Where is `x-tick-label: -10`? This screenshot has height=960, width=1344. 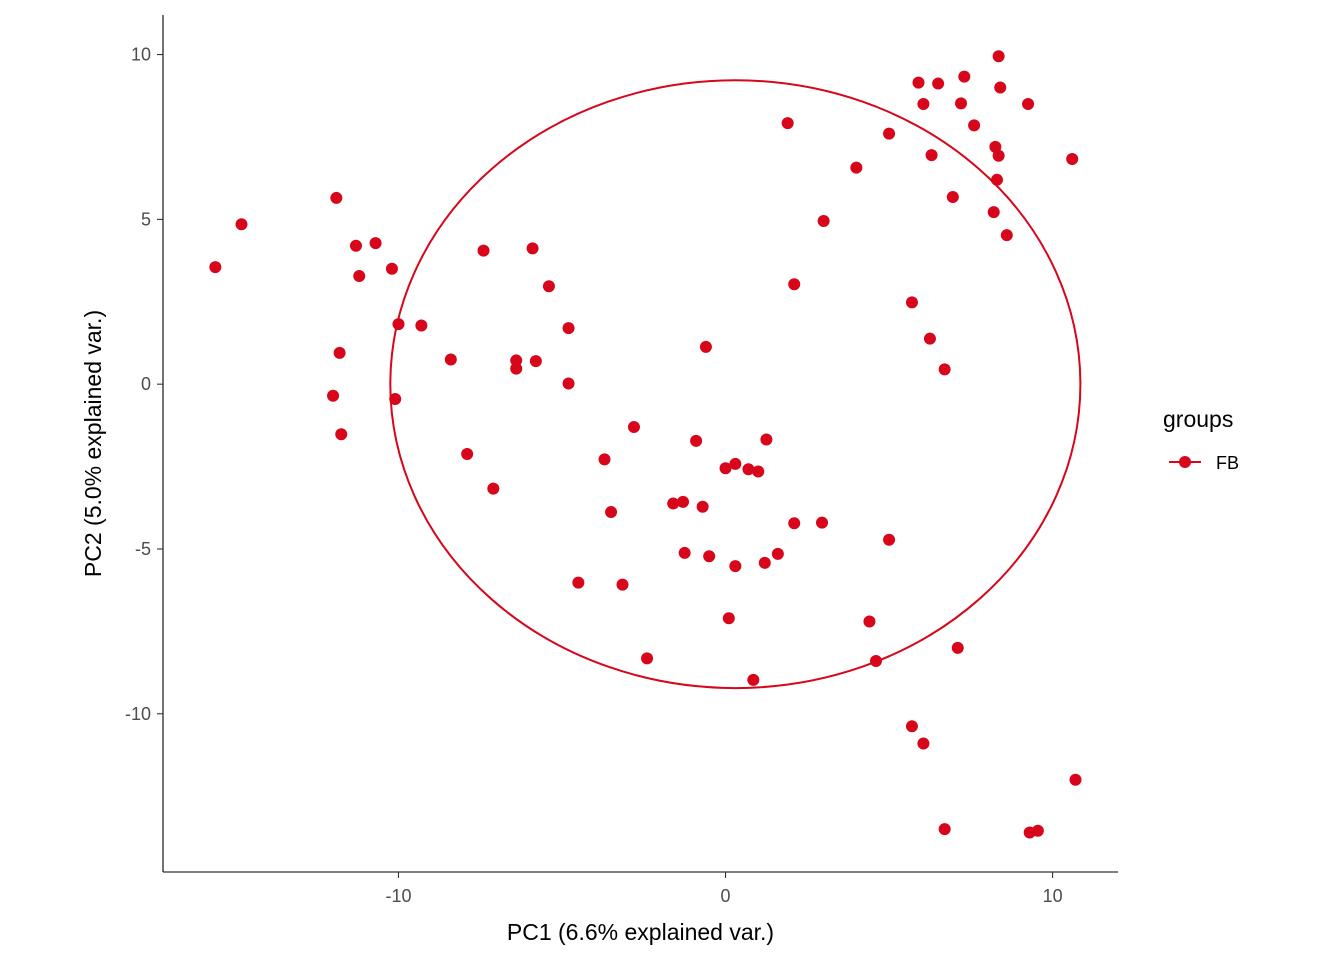
x-tick-label: -10 is located at coordinates (398, 896).